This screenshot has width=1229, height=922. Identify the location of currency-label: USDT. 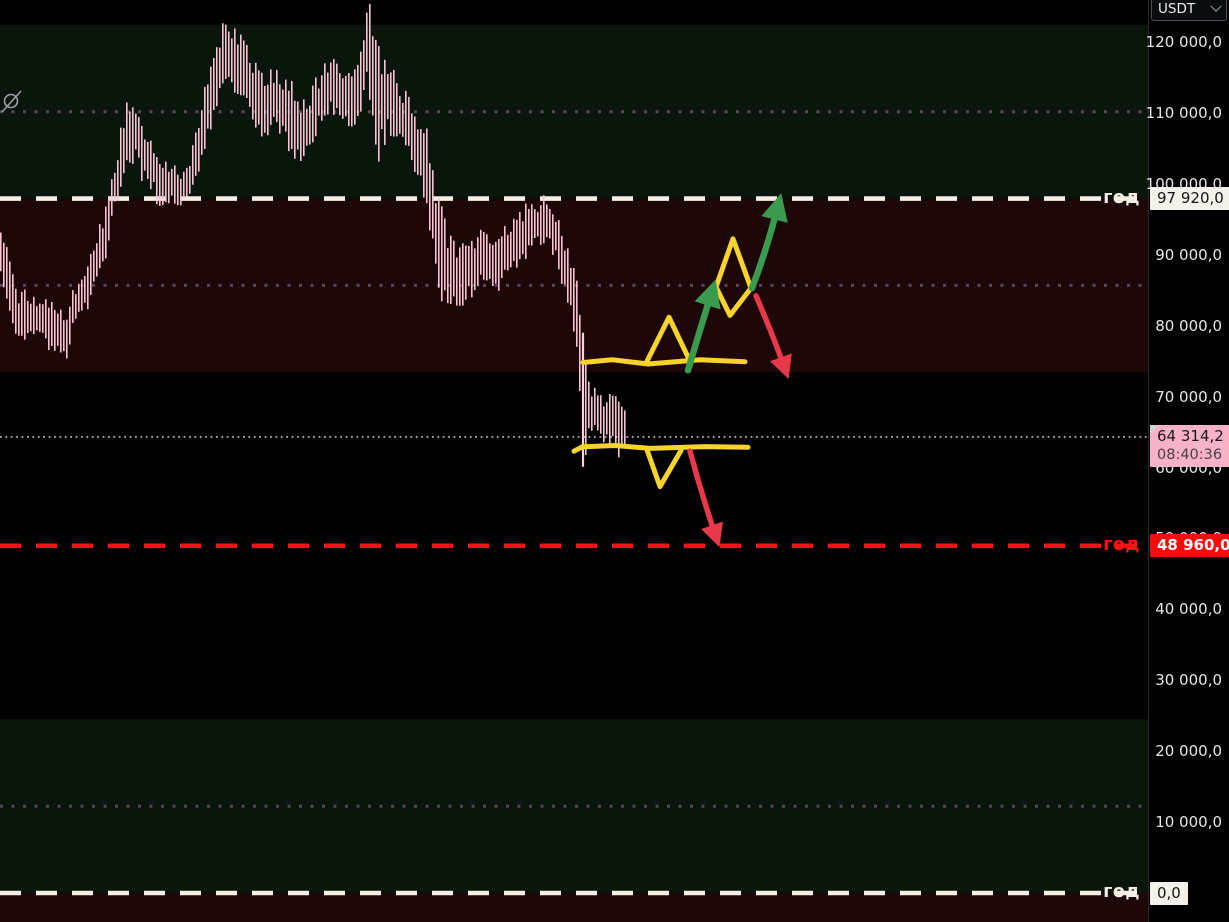
(1177, 9).